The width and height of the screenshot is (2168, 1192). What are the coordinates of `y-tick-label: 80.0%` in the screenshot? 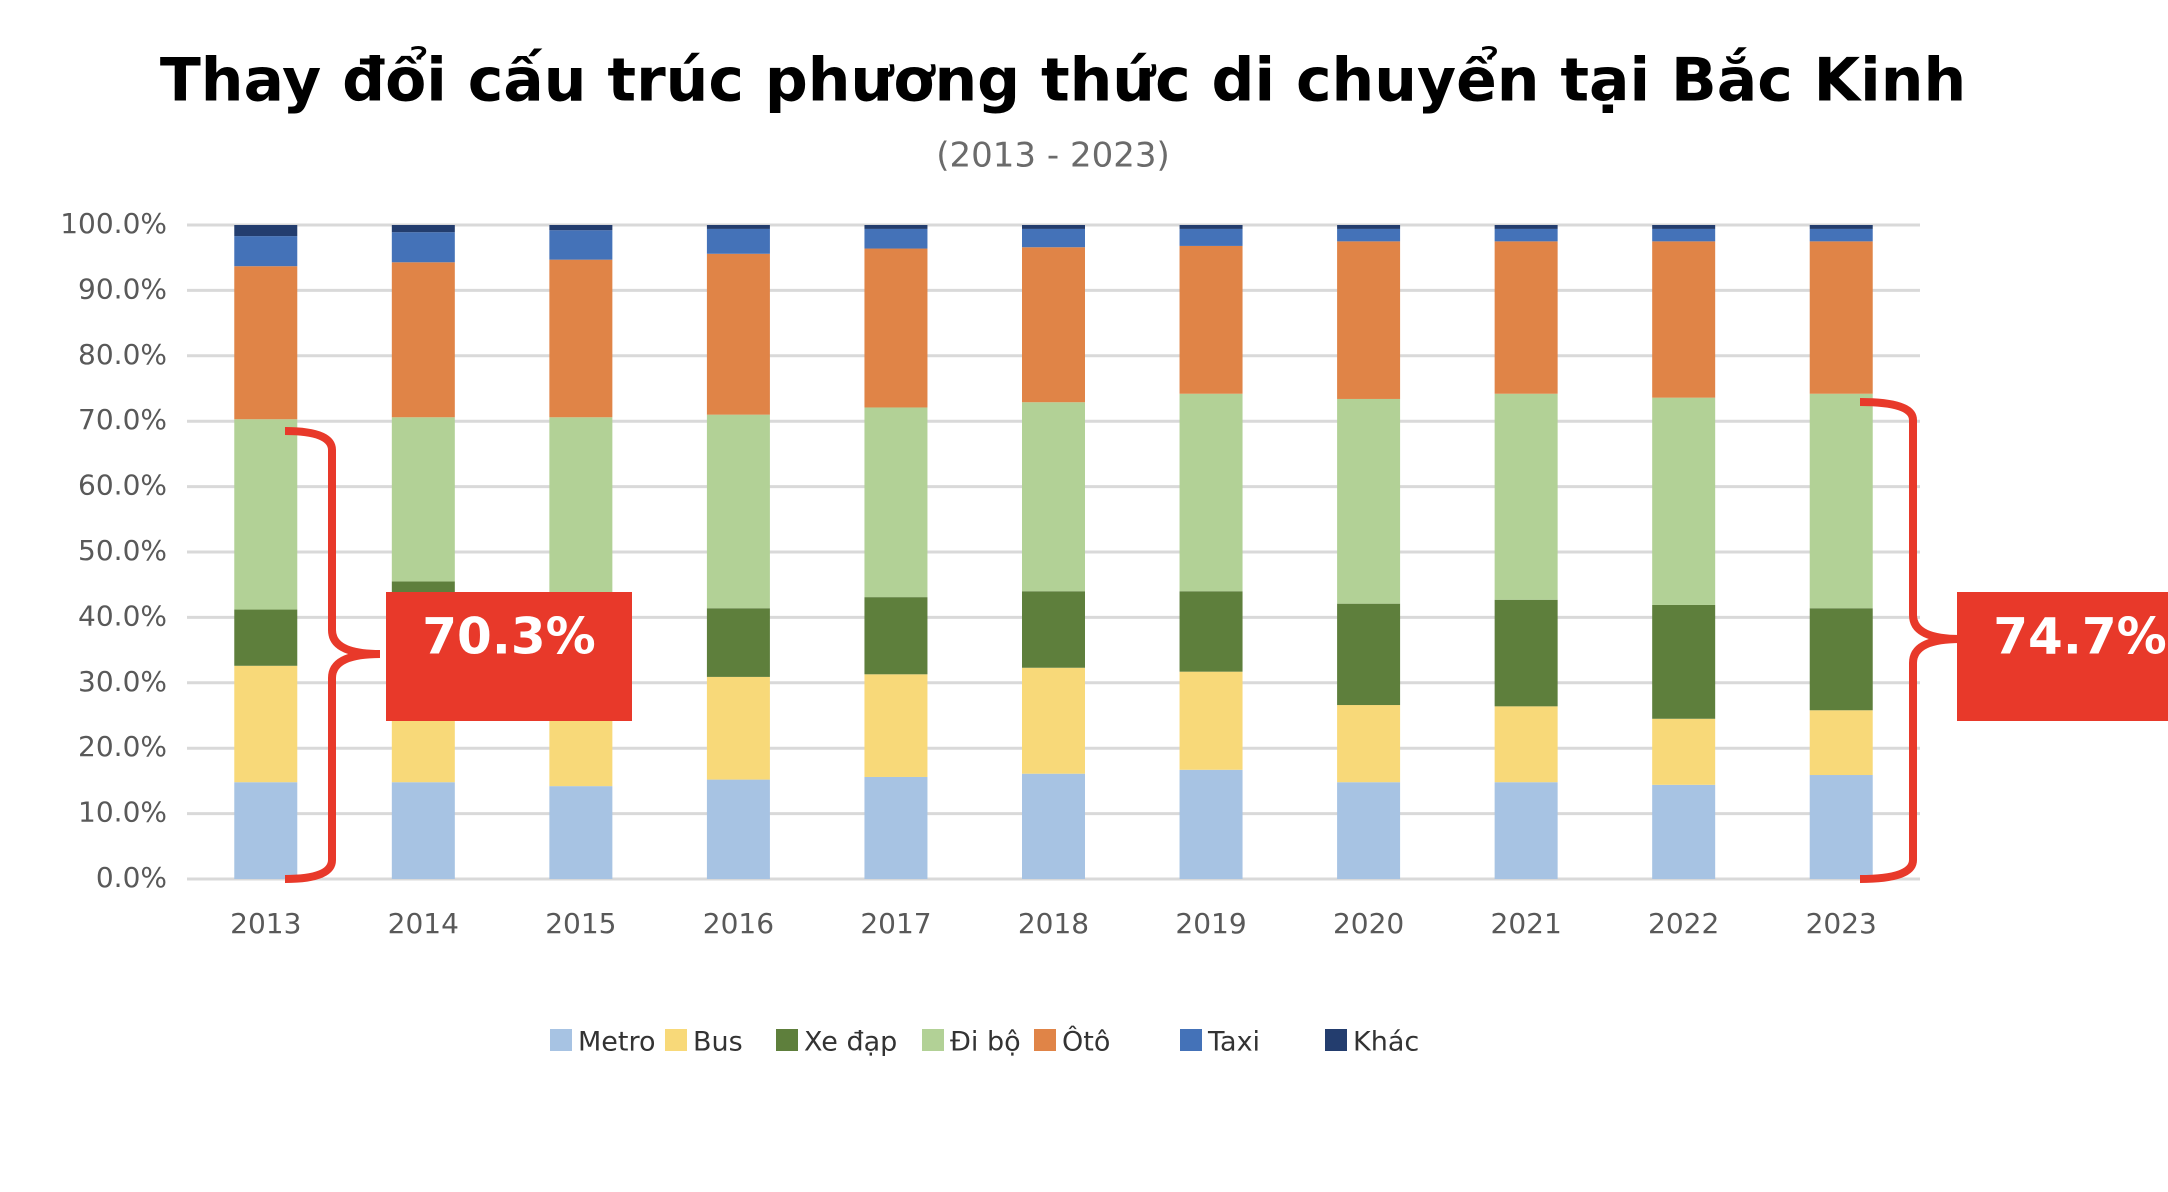 It's located at (122, 354).